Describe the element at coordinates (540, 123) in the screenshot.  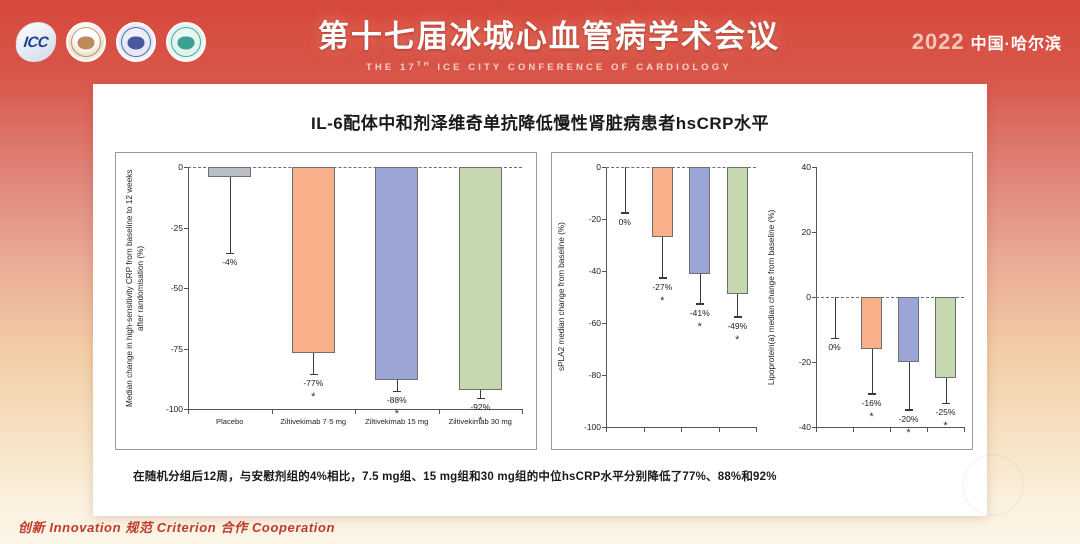
I see `slide-title: IL-6配体中和剂泽维奇单抗降低慢性肾脏病患者hsCRP水平` at that location.